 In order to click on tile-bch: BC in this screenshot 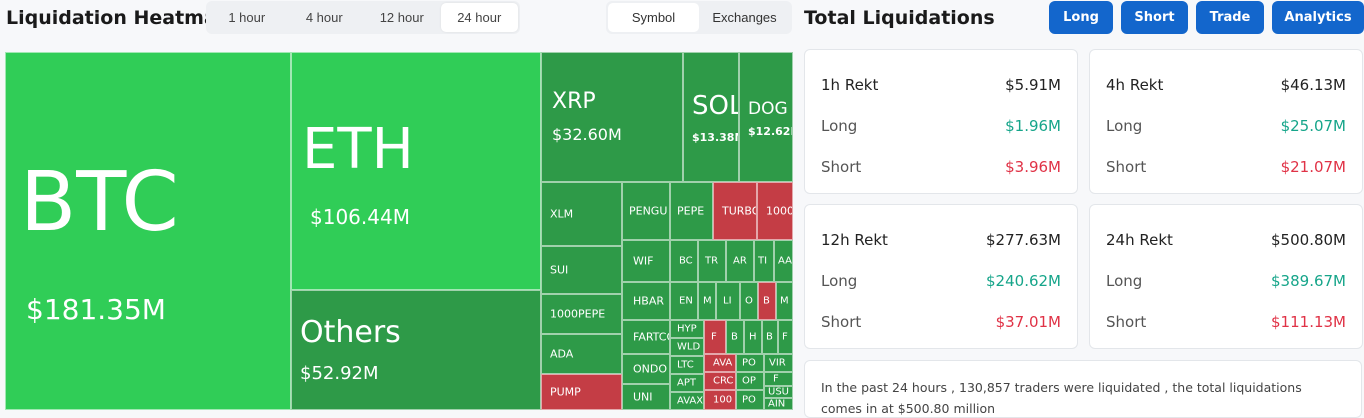, I will do `click(684, 261)`.